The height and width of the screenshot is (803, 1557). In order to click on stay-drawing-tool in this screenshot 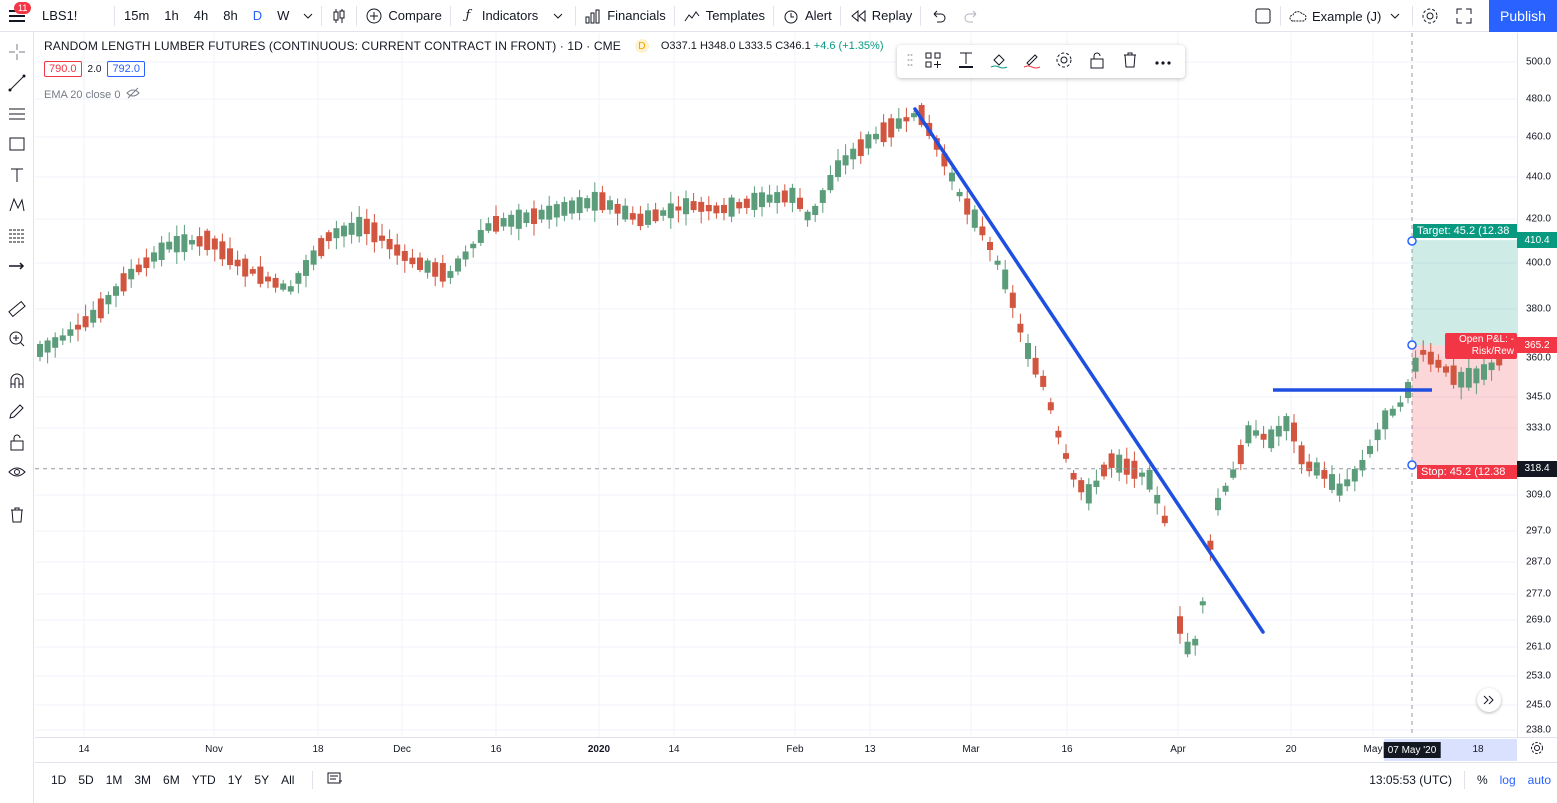, I will do `click(17, 412)`.